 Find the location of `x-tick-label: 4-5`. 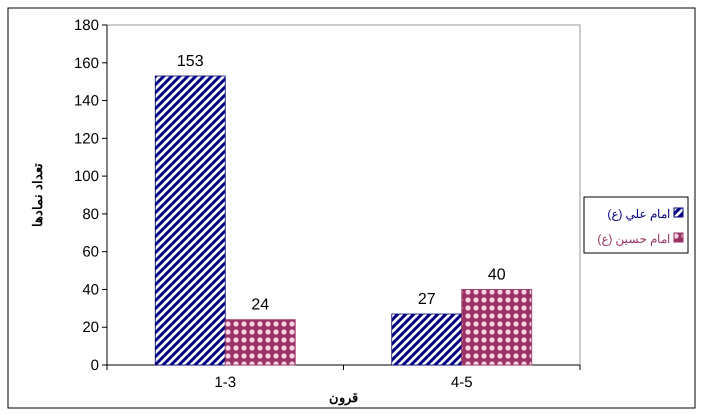

x-tick-label: 4-5 is located at coordinates (461, 382).